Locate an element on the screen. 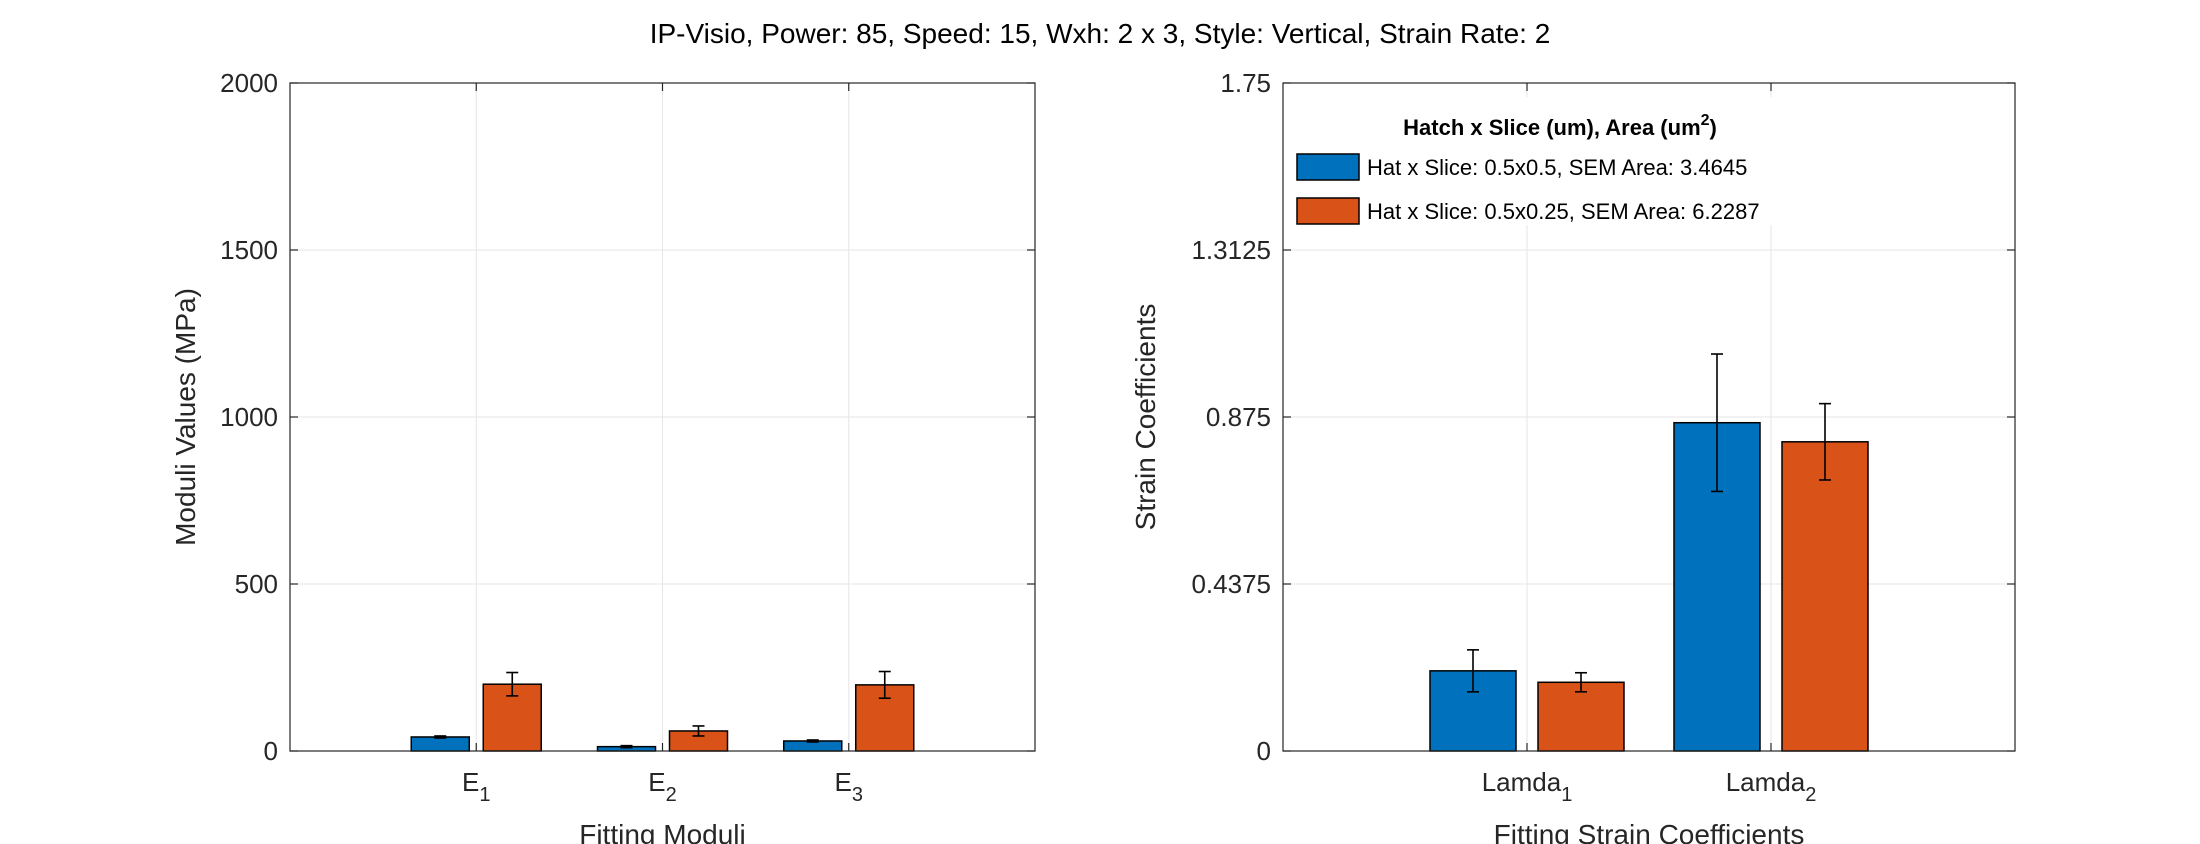  legend-entry-2: Hat x Slice: 0.5x0.25, SEM Area: 6.2287 is located at coordinates (1563, 211).